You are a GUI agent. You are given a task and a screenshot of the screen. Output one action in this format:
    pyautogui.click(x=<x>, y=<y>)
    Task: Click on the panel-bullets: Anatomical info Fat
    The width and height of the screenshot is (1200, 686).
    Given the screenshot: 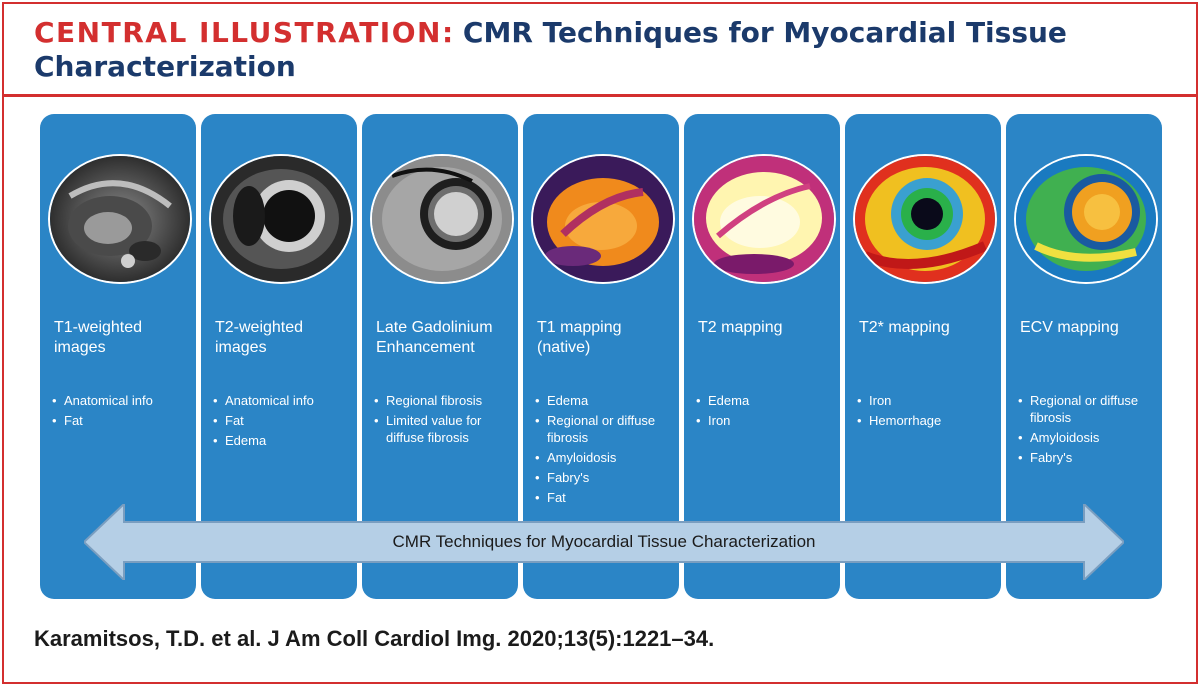 What is the action you would take?
    pyautogui.click(x=122, y=412)
    